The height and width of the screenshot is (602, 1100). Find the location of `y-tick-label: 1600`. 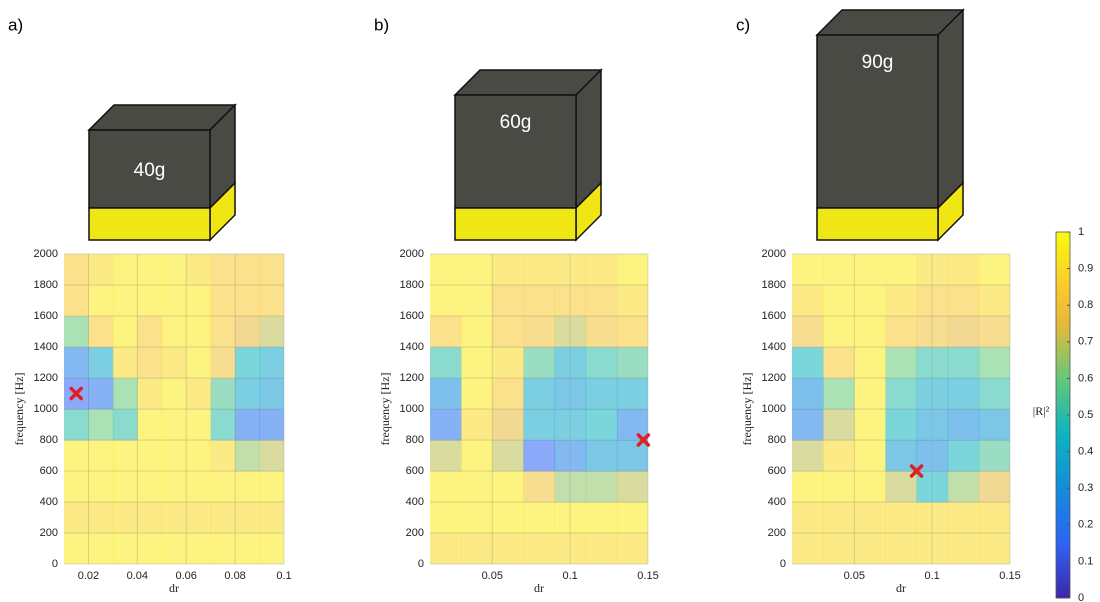

y-tick-label: 1600 is located at coordinates (774, 316).